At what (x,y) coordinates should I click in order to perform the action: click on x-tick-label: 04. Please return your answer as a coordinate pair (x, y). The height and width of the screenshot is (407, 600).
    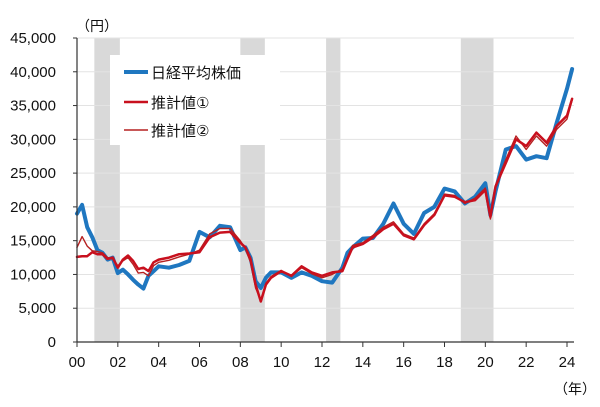
    Looking at the image, I should click on (158, 362).